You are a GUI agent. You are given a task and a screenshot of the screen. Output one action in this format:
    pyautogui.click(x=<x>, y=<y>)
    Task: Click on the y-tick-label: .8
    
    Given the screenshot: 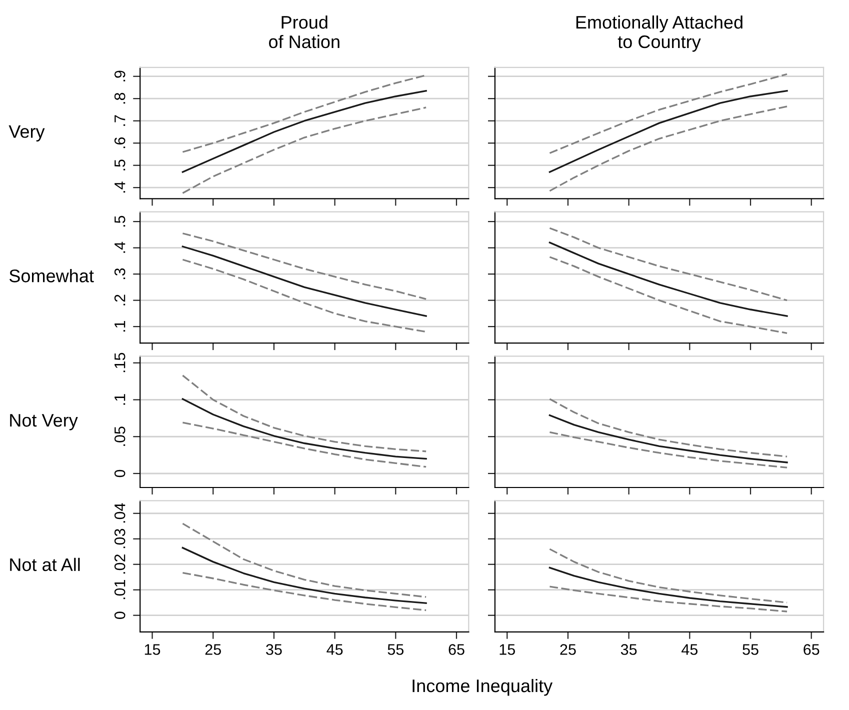 What is the action you would take?
    pyautogui.click(x=120, y=98)
    